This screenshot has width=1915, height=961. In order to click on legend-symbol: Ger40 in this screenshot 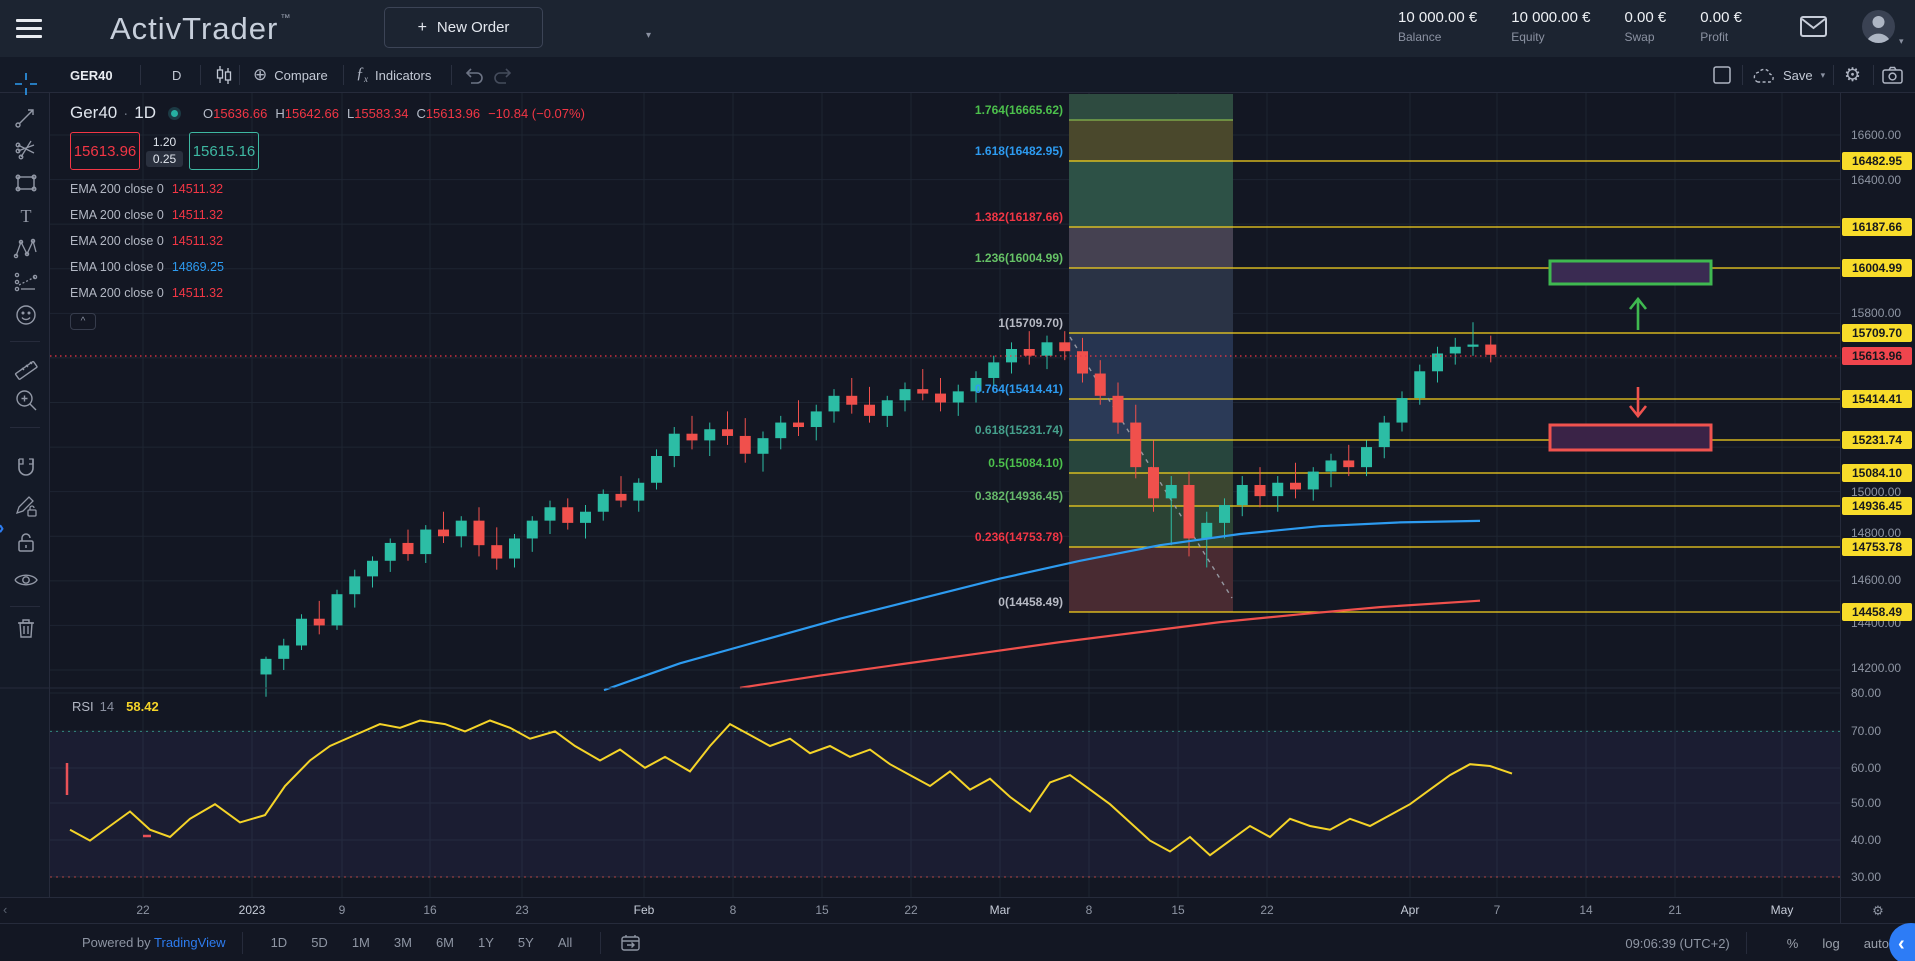, I will do `click(94, 112)`.